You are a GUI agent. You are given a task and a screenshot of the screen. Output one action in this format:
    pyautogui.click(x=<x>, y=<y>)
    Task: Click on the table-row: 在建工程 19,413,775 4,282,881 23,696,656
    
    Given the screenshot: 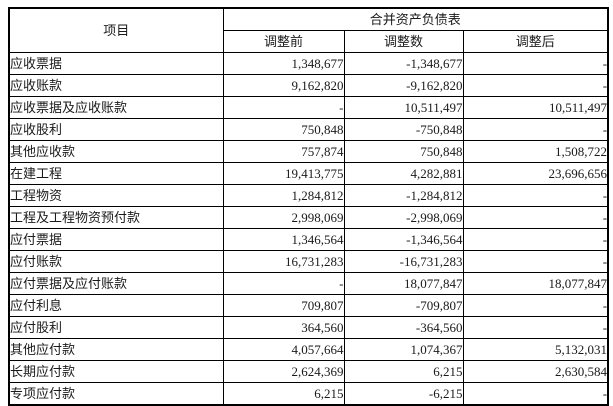 What is the action you would take?
    pyautogui.click(x=308, y=173)
    